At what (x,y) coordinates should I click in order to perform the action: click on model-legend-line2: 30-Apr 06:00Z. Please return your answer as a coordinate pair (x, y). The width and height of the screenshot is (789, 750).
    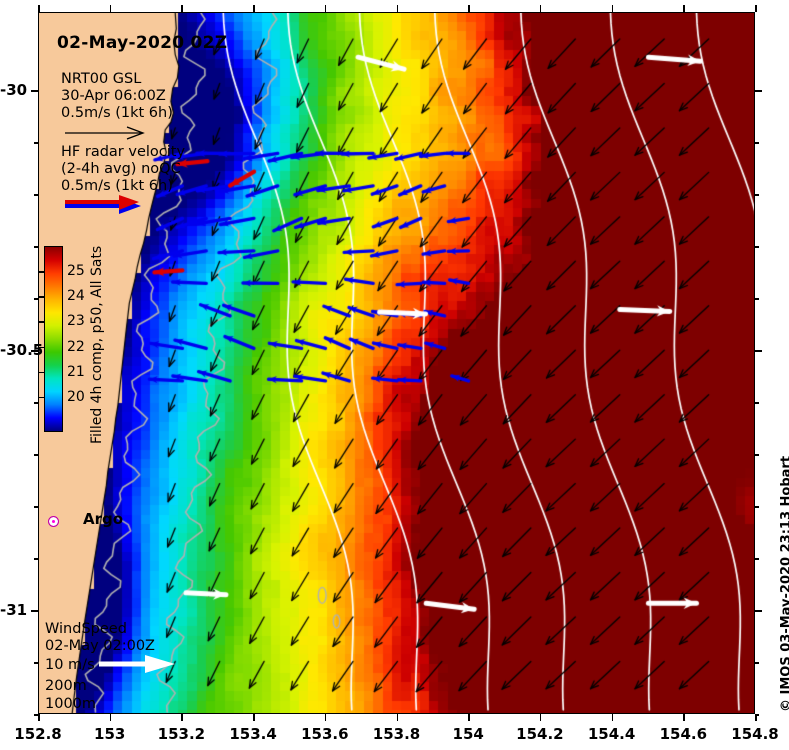
    Looking at the image, I should click on (113, 96).